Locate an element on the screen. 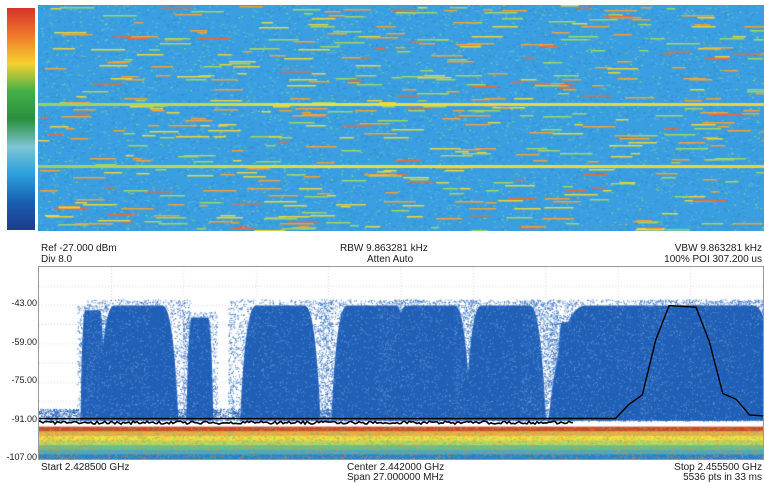  start-freq-label: Start 2.428500 GHz is located at coordinates (85, 467).